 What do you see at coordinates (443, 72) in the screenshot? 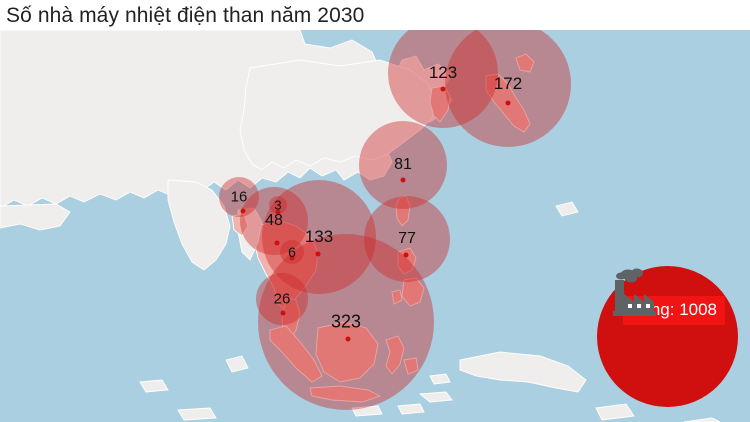
I see `bubble-label-123: 123` at bounding box center [443, 72].